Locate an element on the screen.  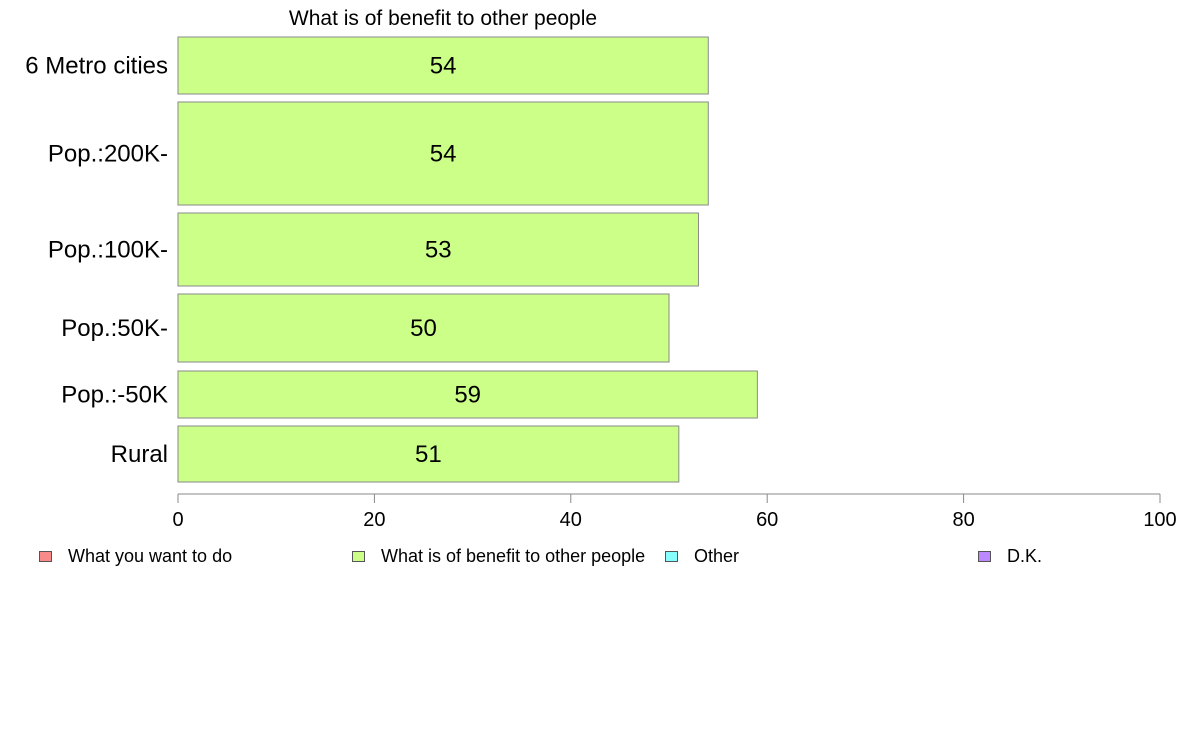
bar-value-label: 59 is located at coordinates (467, 395).